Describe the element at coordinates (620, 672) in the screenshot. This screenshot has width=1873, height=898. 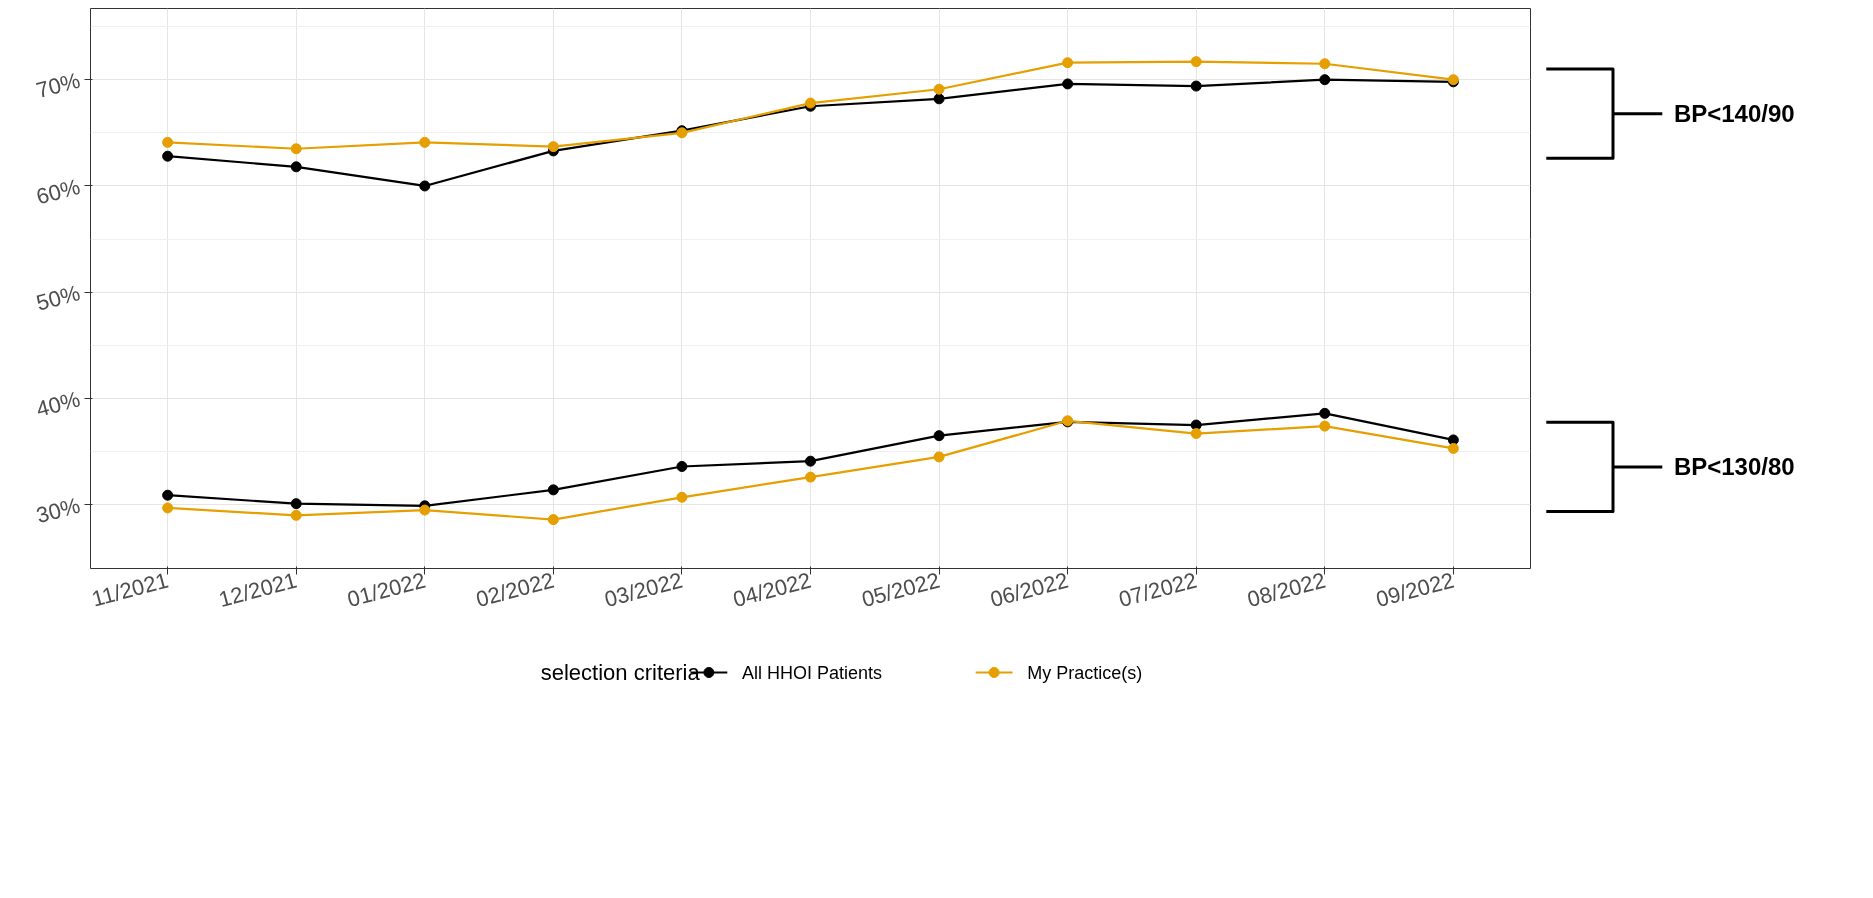
I see `legend-title: selection criteria` at that location.